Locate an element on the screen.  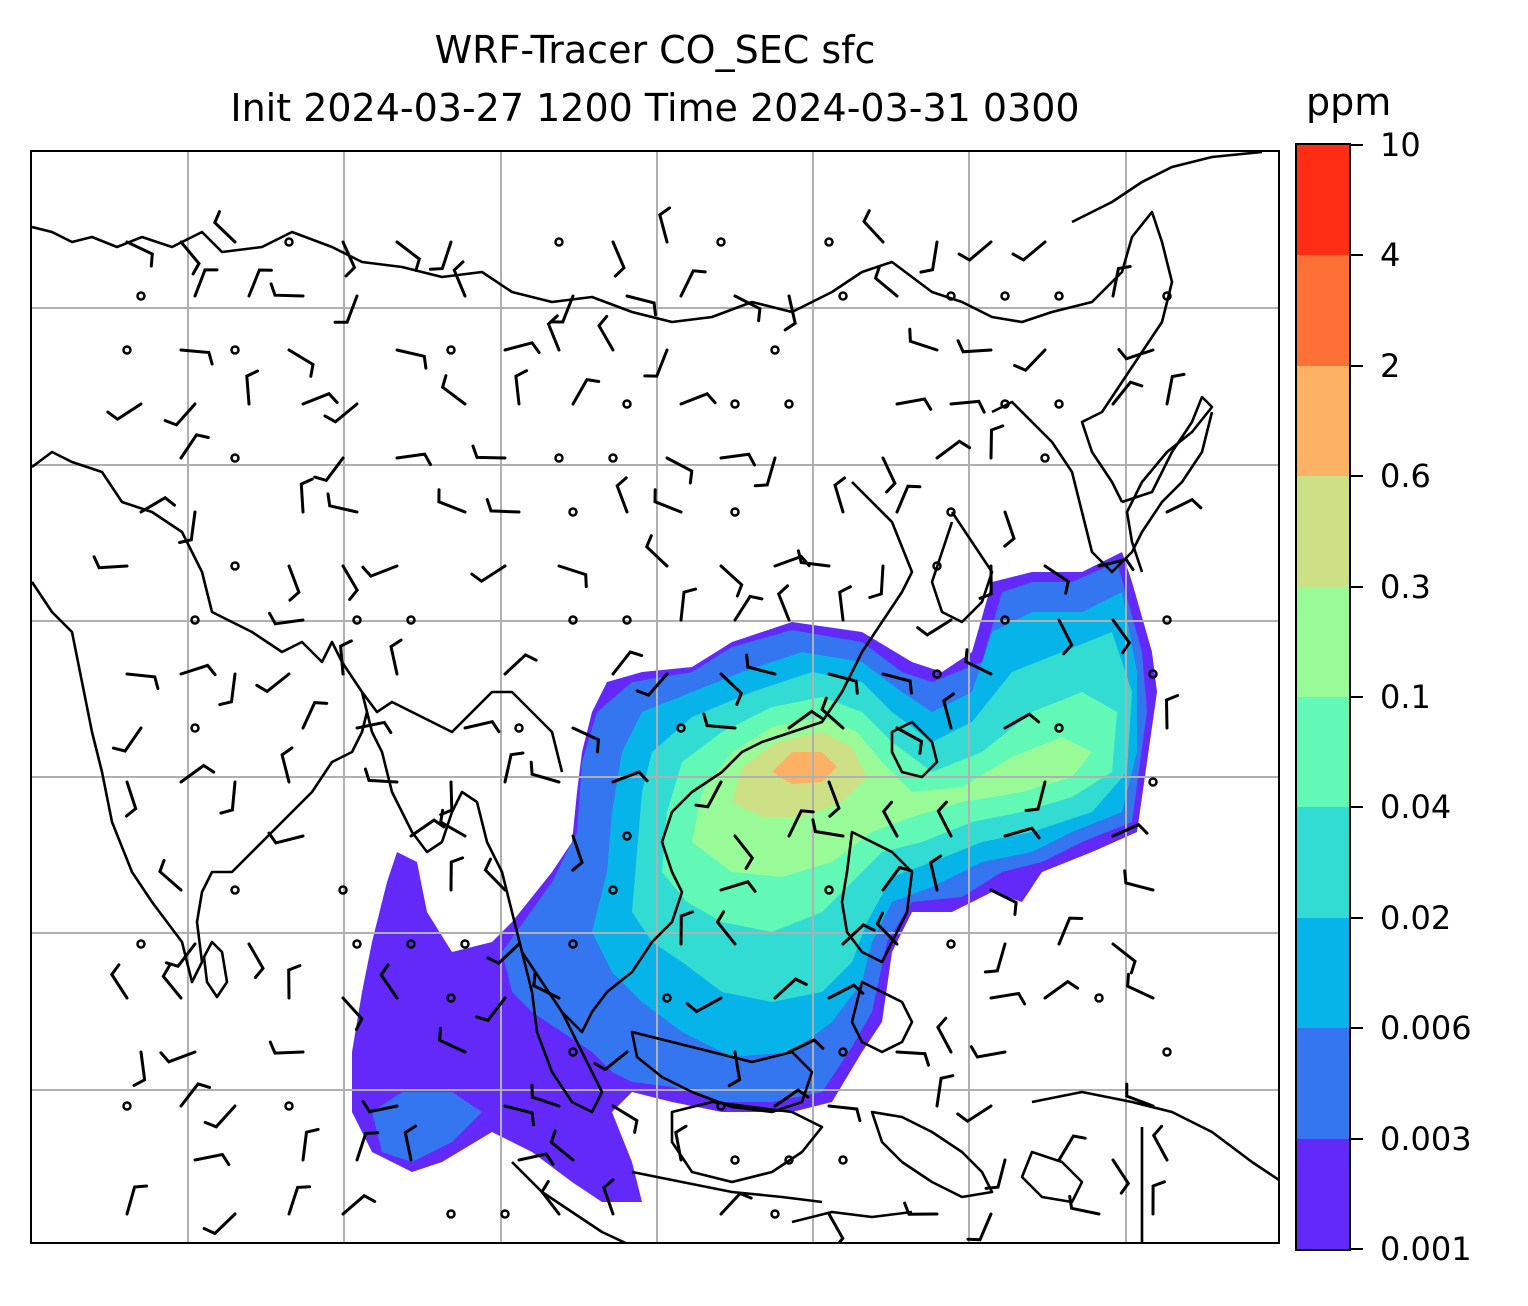
colorbar-tick-label: 0.3 is located at coordinates (1405, 586).